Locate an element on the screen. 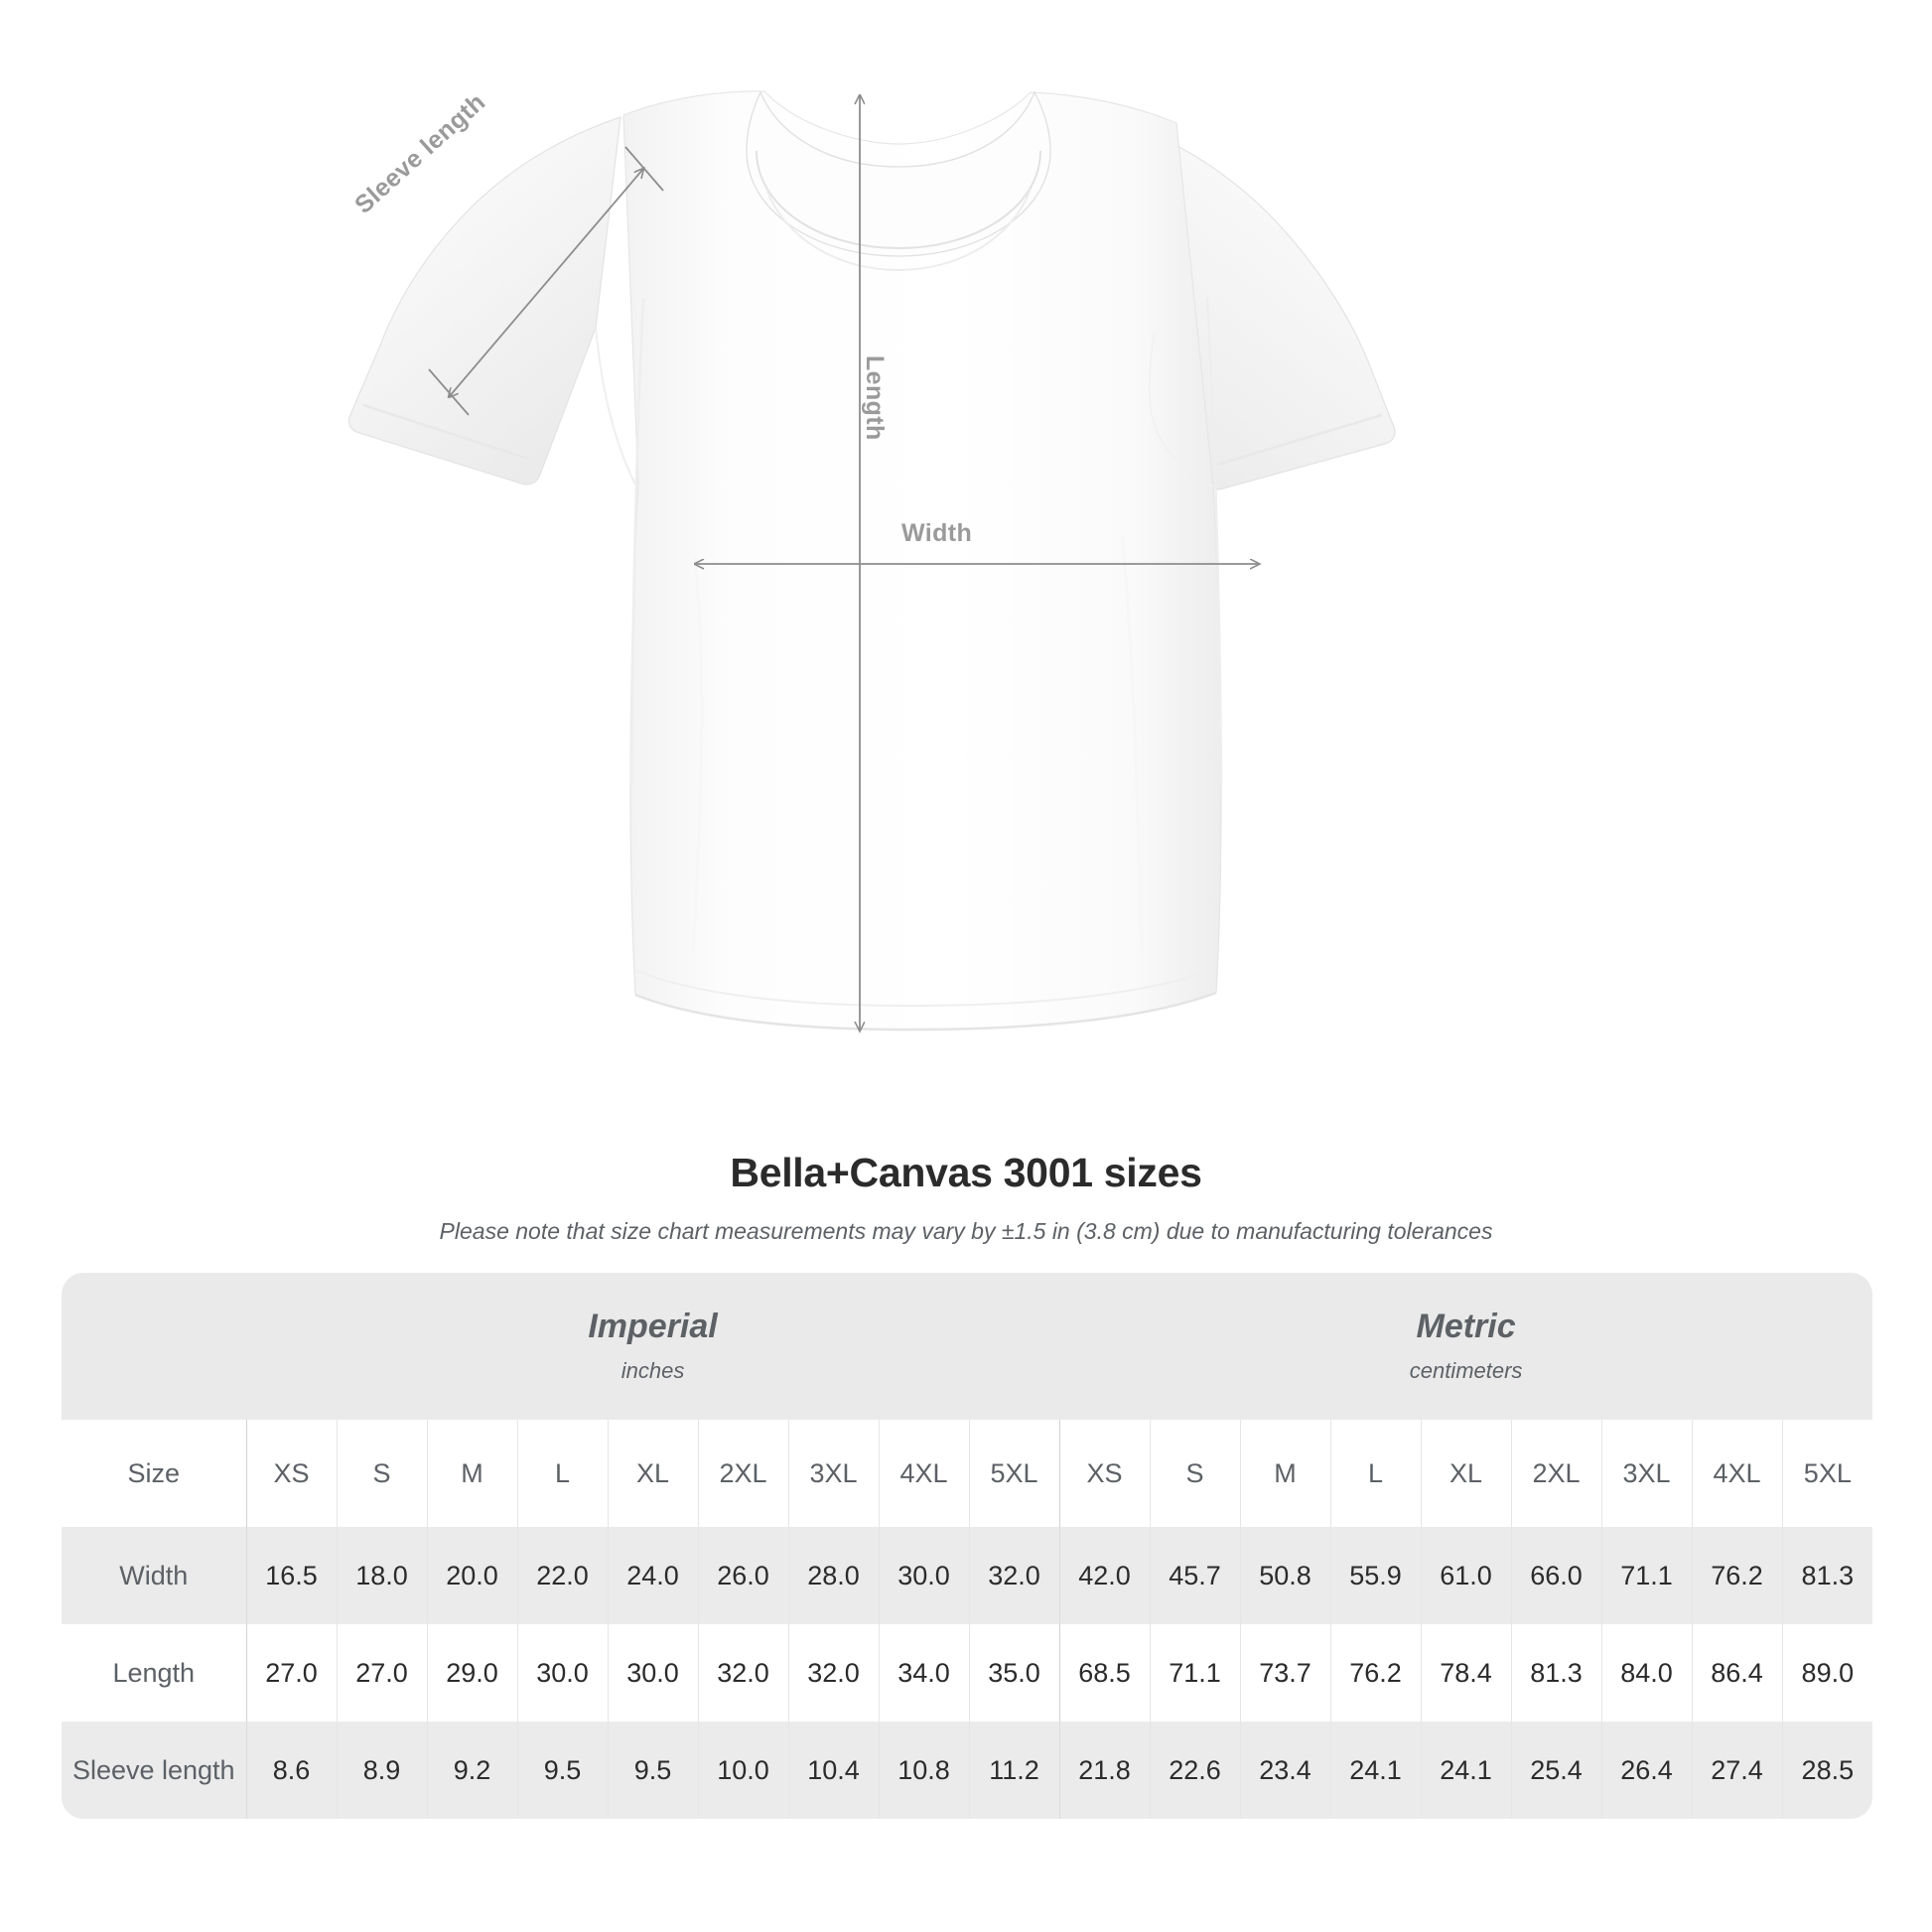 The height and width of the screenshot is (1932, 1932). unit-group-imperial: Imperial inches is located at coordinates (653, 1347).